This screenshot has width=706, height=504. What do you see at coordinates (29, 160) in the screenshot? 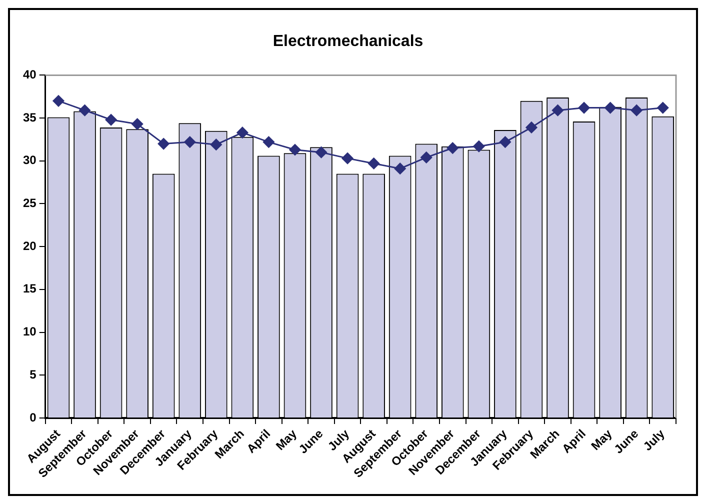
I see `y-tick-label: 30` at bounding box center [29, 160].